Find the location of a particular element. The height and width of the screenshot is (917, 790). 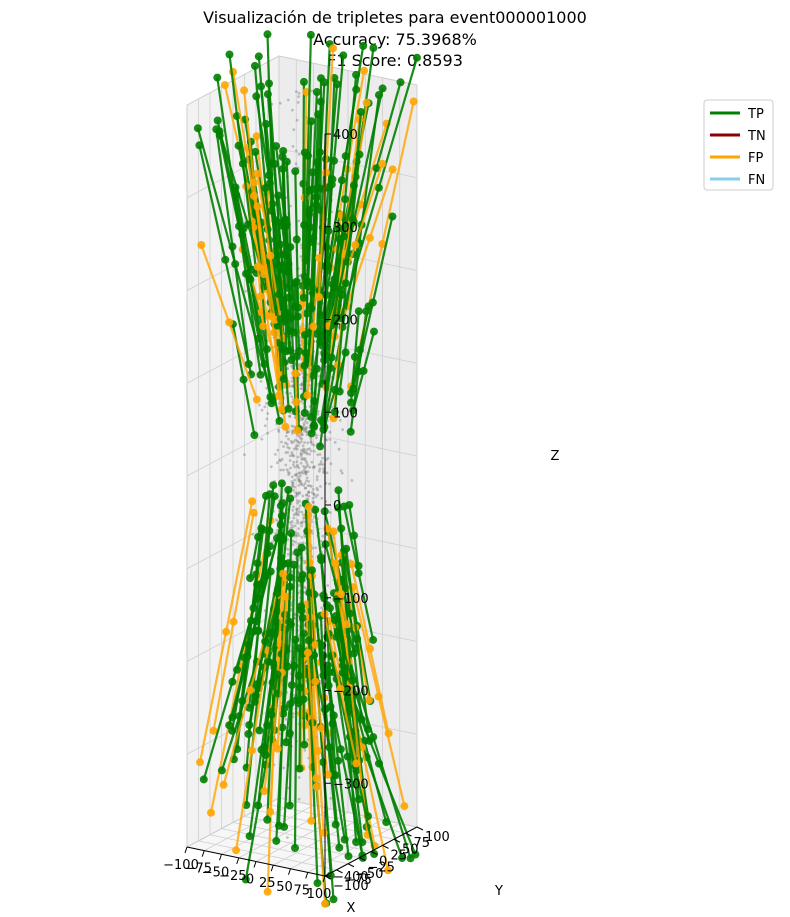

y-tick-label: 100 is located at coordinates (437, 837).